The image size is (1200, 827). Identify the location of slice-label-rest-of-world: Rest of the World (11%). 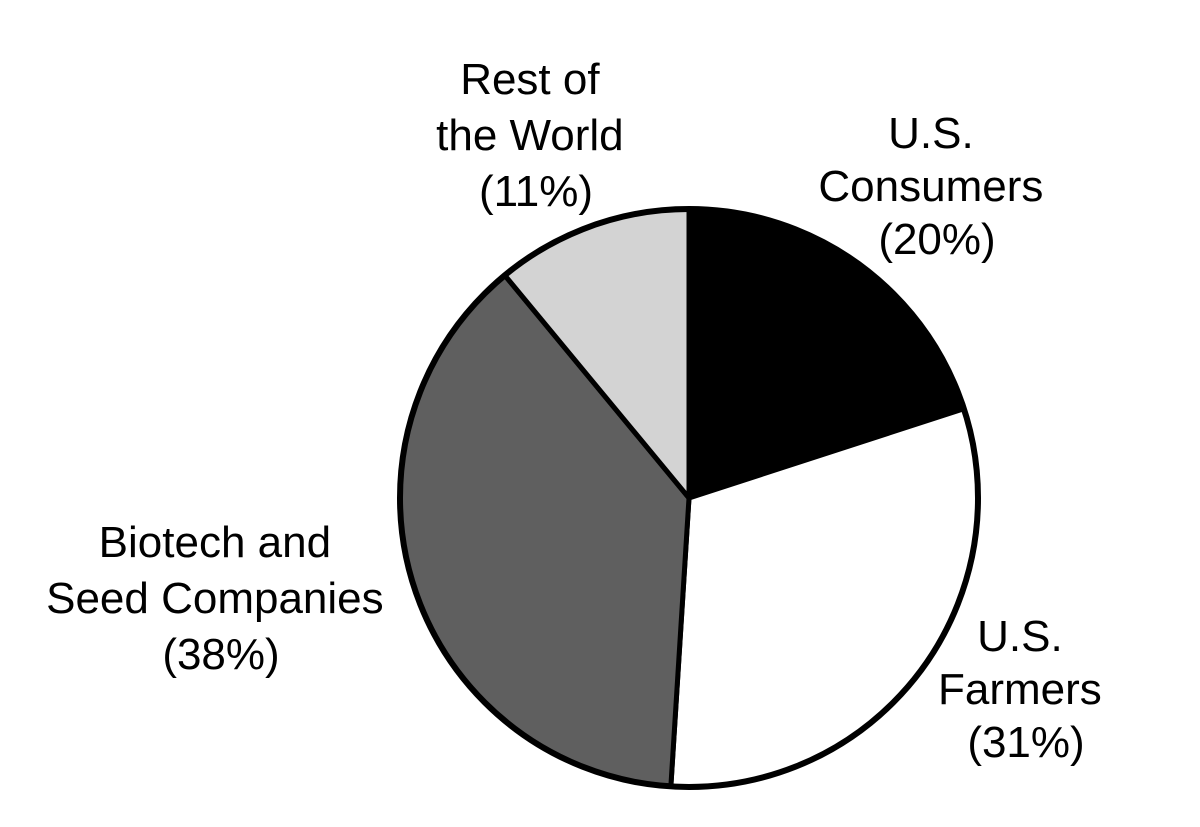
(536, 135).